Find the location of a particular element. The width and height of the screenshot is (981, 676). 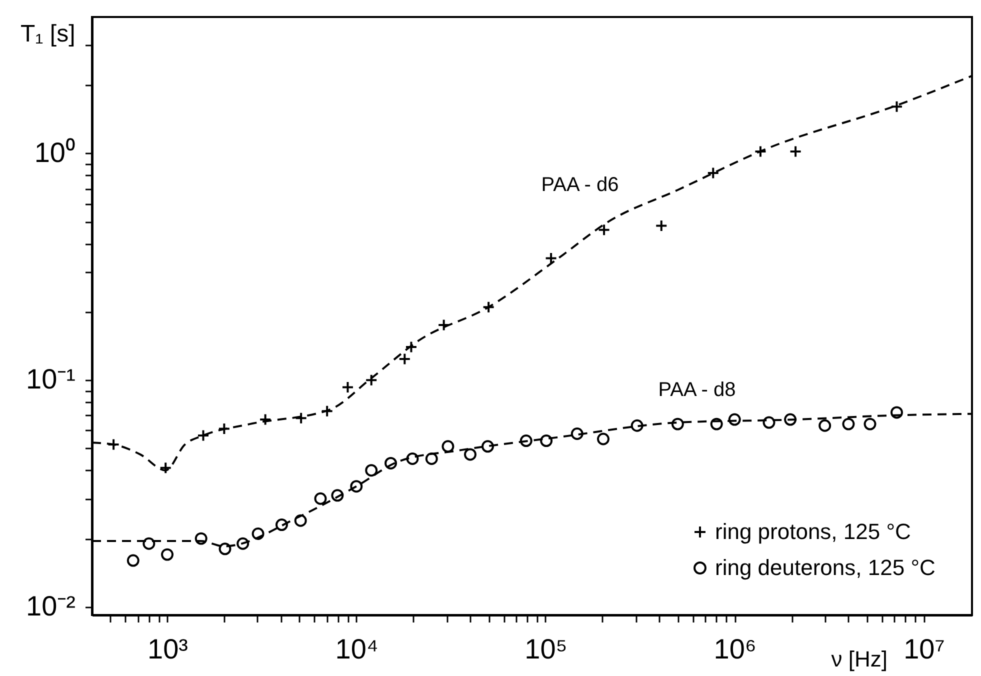

y-tick-label: 10⁻² is located at coordinates (51, 606).